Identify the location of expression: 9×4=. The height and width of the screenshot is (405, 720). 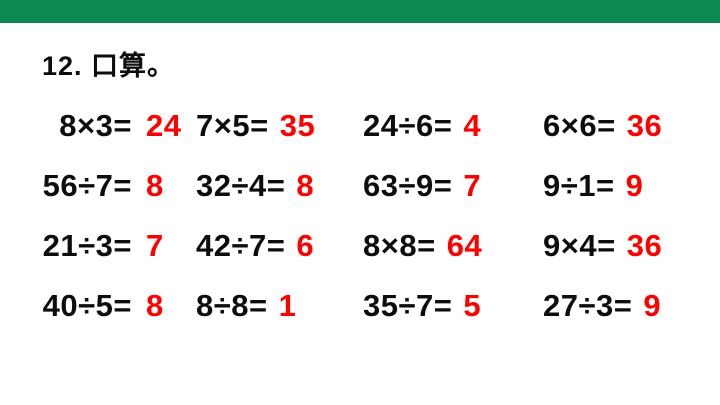
(579, 245).